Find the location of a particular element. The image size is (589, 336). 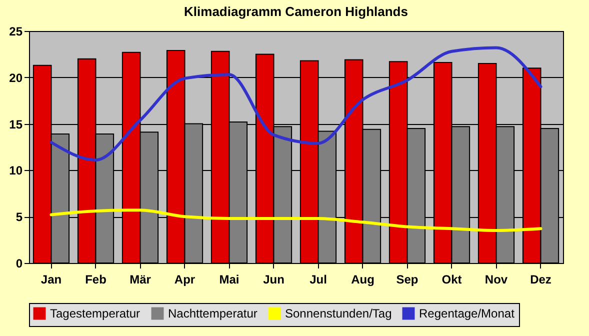

legend-label: Tagestemperatur is located at coordinates (95, 313).